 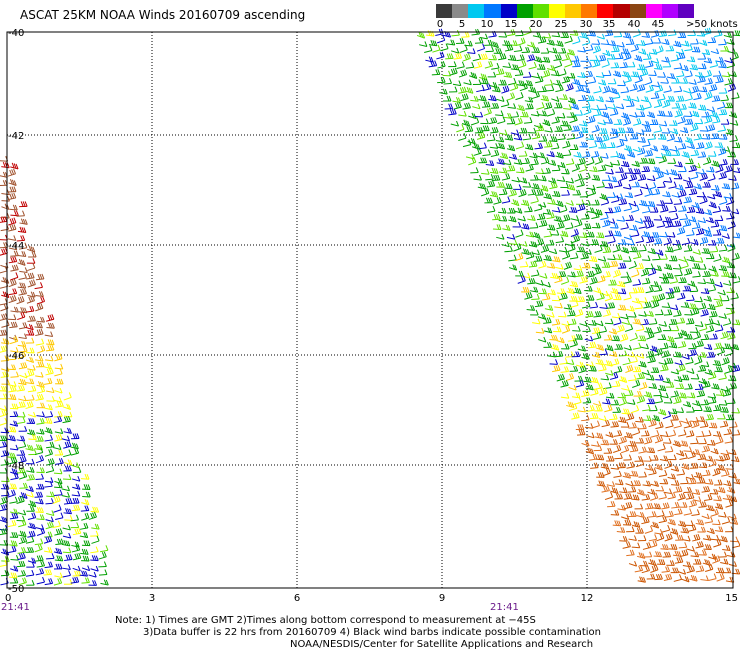 I want to click on lat-label: -44, so click(x=16, y=246).